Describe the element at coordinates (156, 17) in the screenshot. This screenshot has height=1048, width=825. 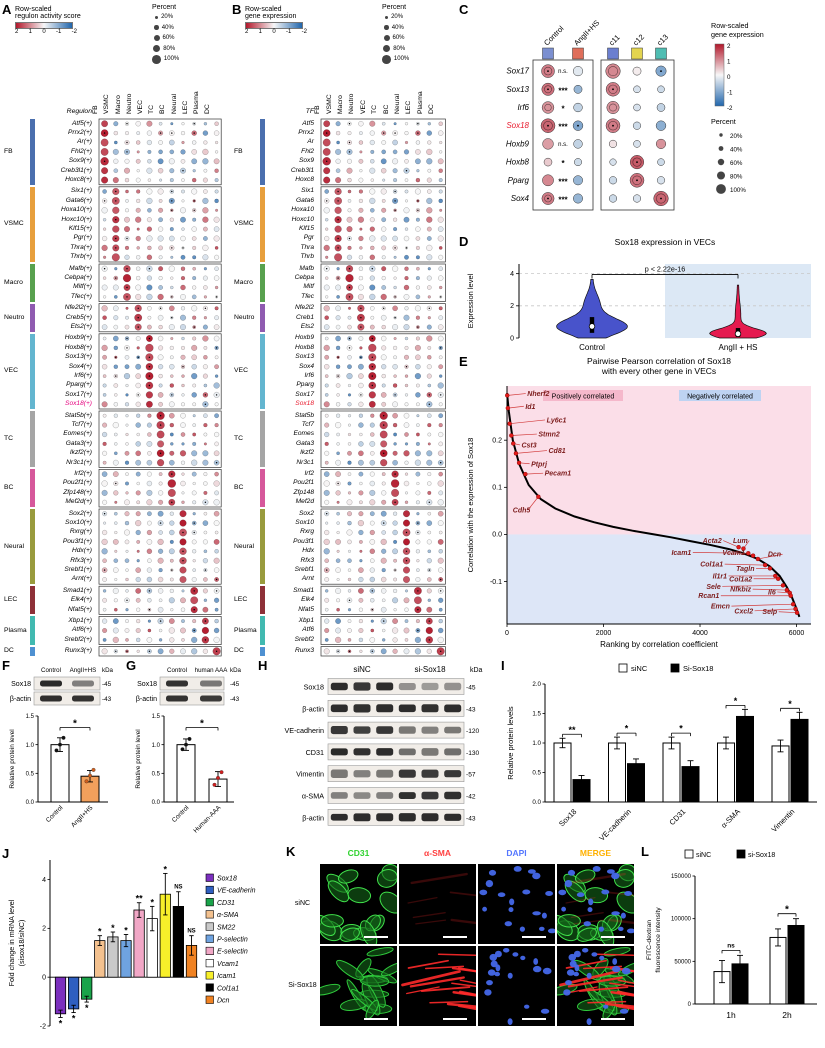
I see `percent-dot` at that location.